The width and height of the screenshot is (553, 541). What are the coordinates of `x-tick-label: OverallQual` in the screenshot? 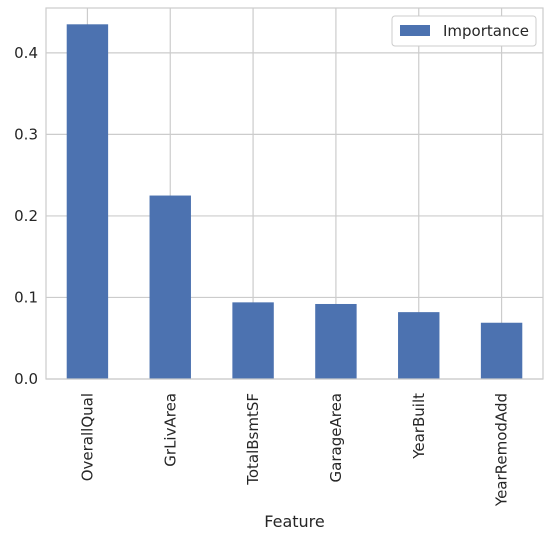 It's located at (87, 437).